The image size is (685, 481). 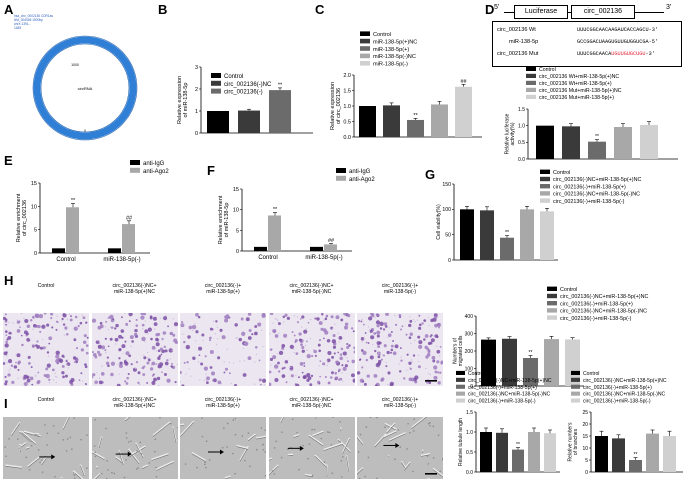 What do you see at coordinates (391, 50) in the screenshot?
I see `legend-label: miR-138-5p(+)` at bounding box center [391, 50].